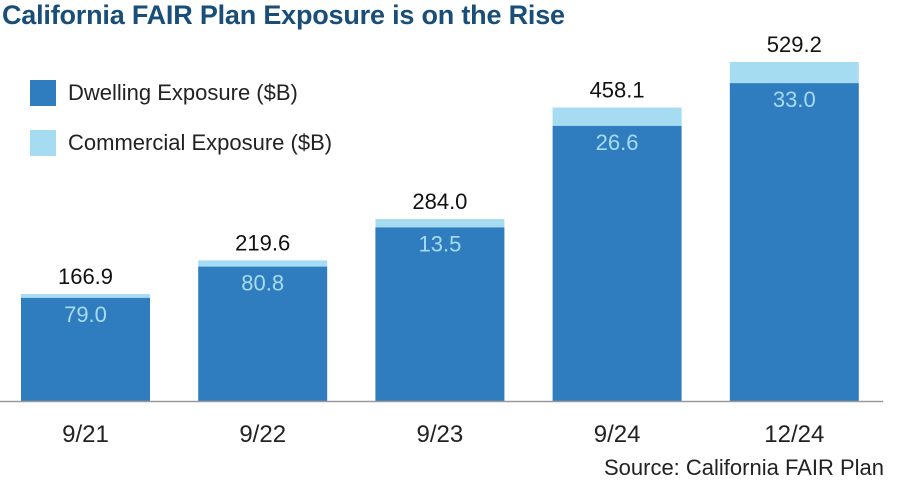  I want to click on data-label-inner: 80.8, so click(262, 283).